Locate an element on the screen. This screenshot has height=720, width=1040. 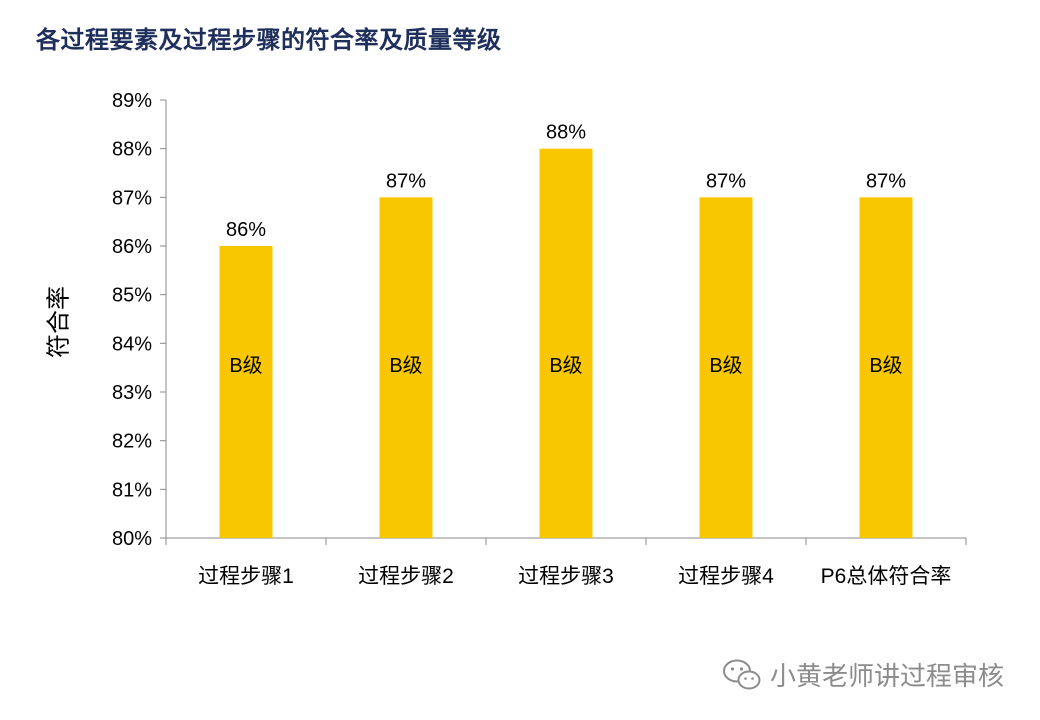
y-tick-label: 83% is located at coordinates (132, 393).